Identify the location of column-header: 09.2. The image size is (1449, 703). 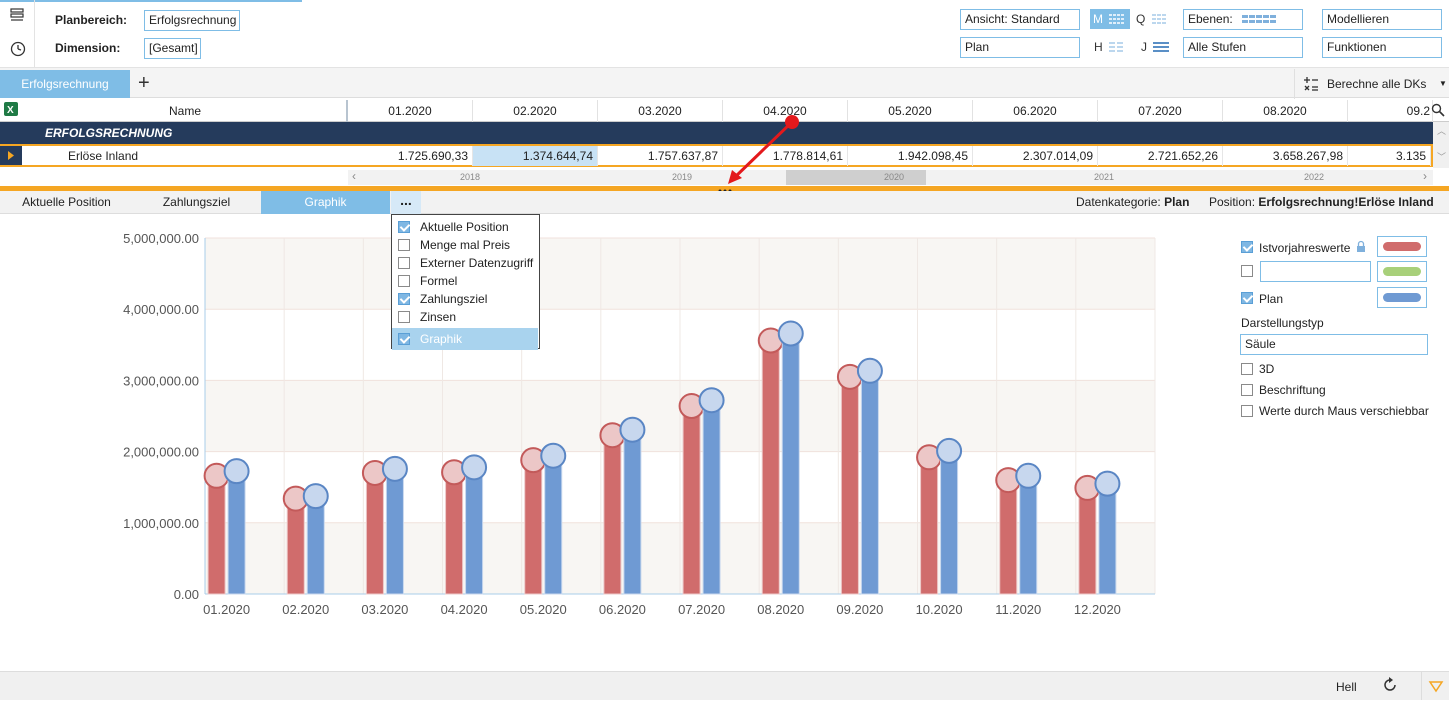
(1390, 111).